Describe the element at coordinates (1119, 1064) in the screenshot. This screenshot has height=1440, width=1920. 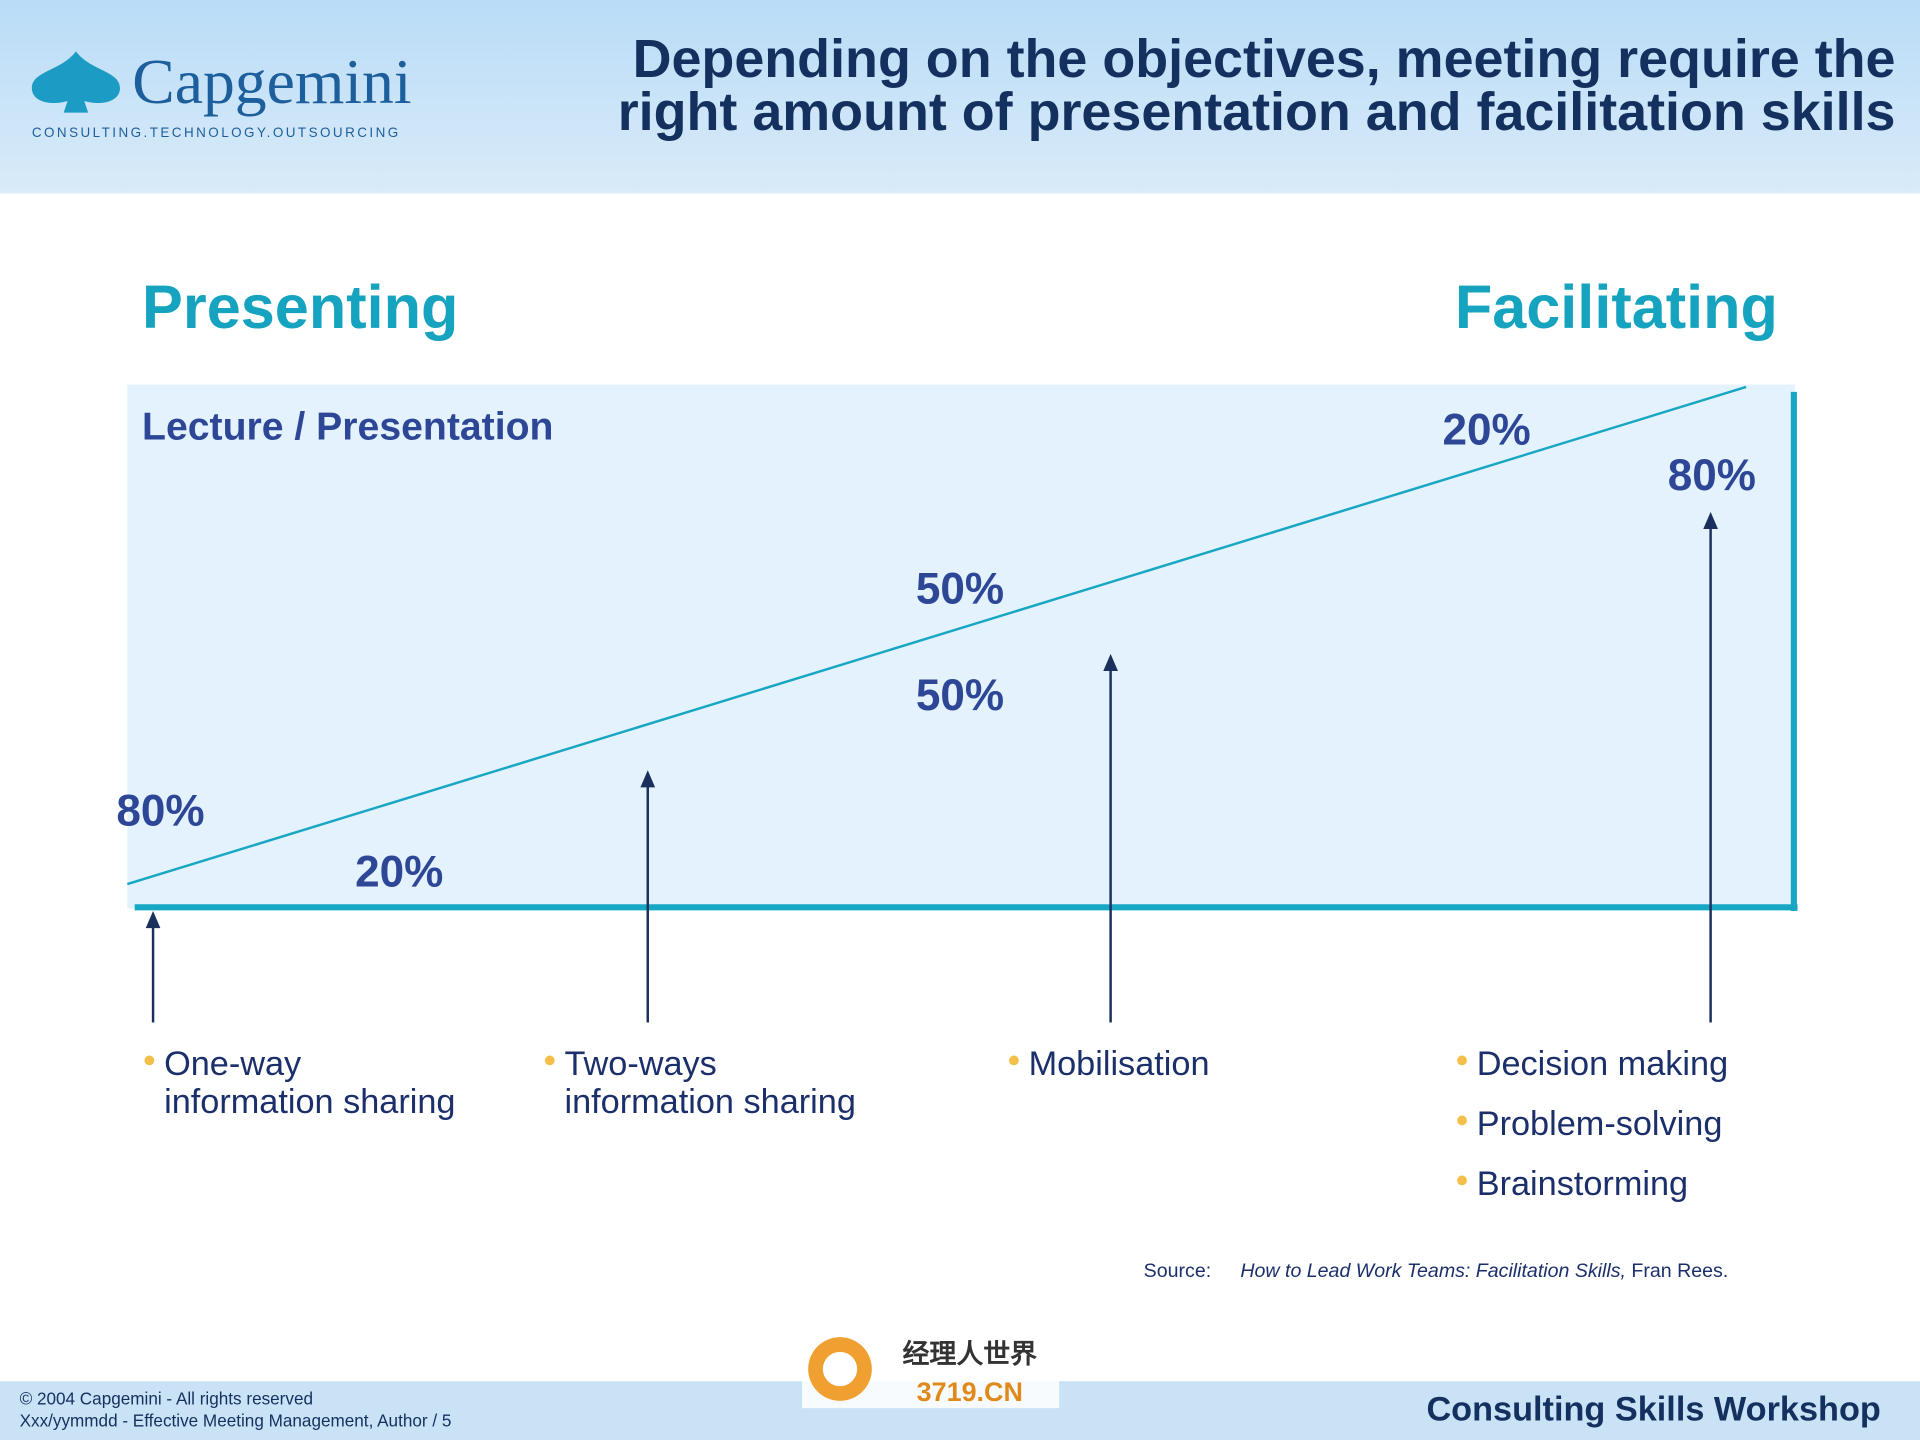
I see `item-text: Mobilisation` at that location.